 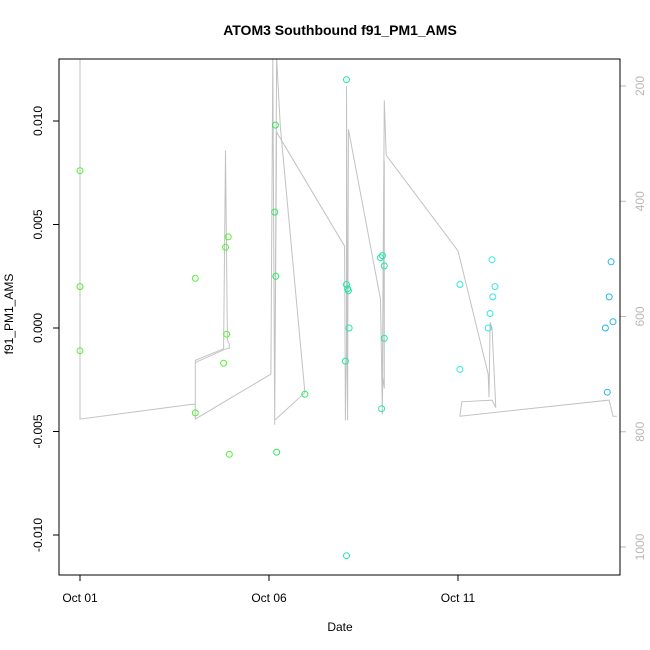 I want to click on y2-tick-label: 1000, so click(x=640, y=546).